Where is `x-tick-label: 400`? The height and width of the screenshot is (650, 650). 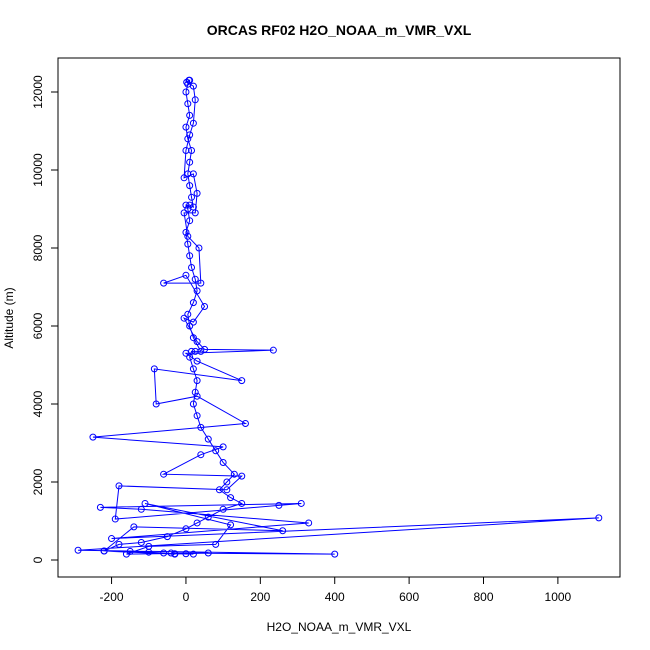 x-tick-label: 400 is located at coordinates (335, 597).